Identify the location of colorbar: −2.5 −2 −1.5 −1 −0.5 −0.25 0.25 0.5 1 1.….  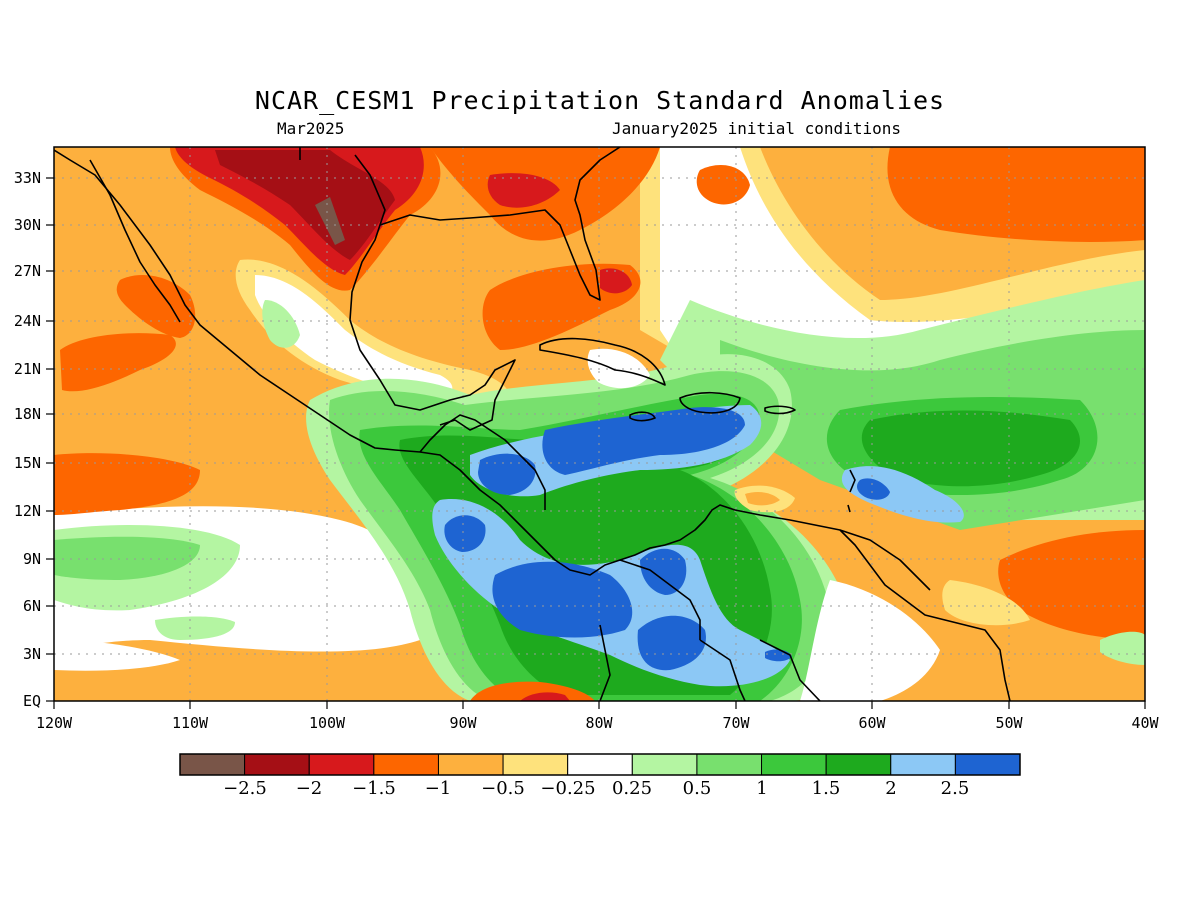
(600, 776).